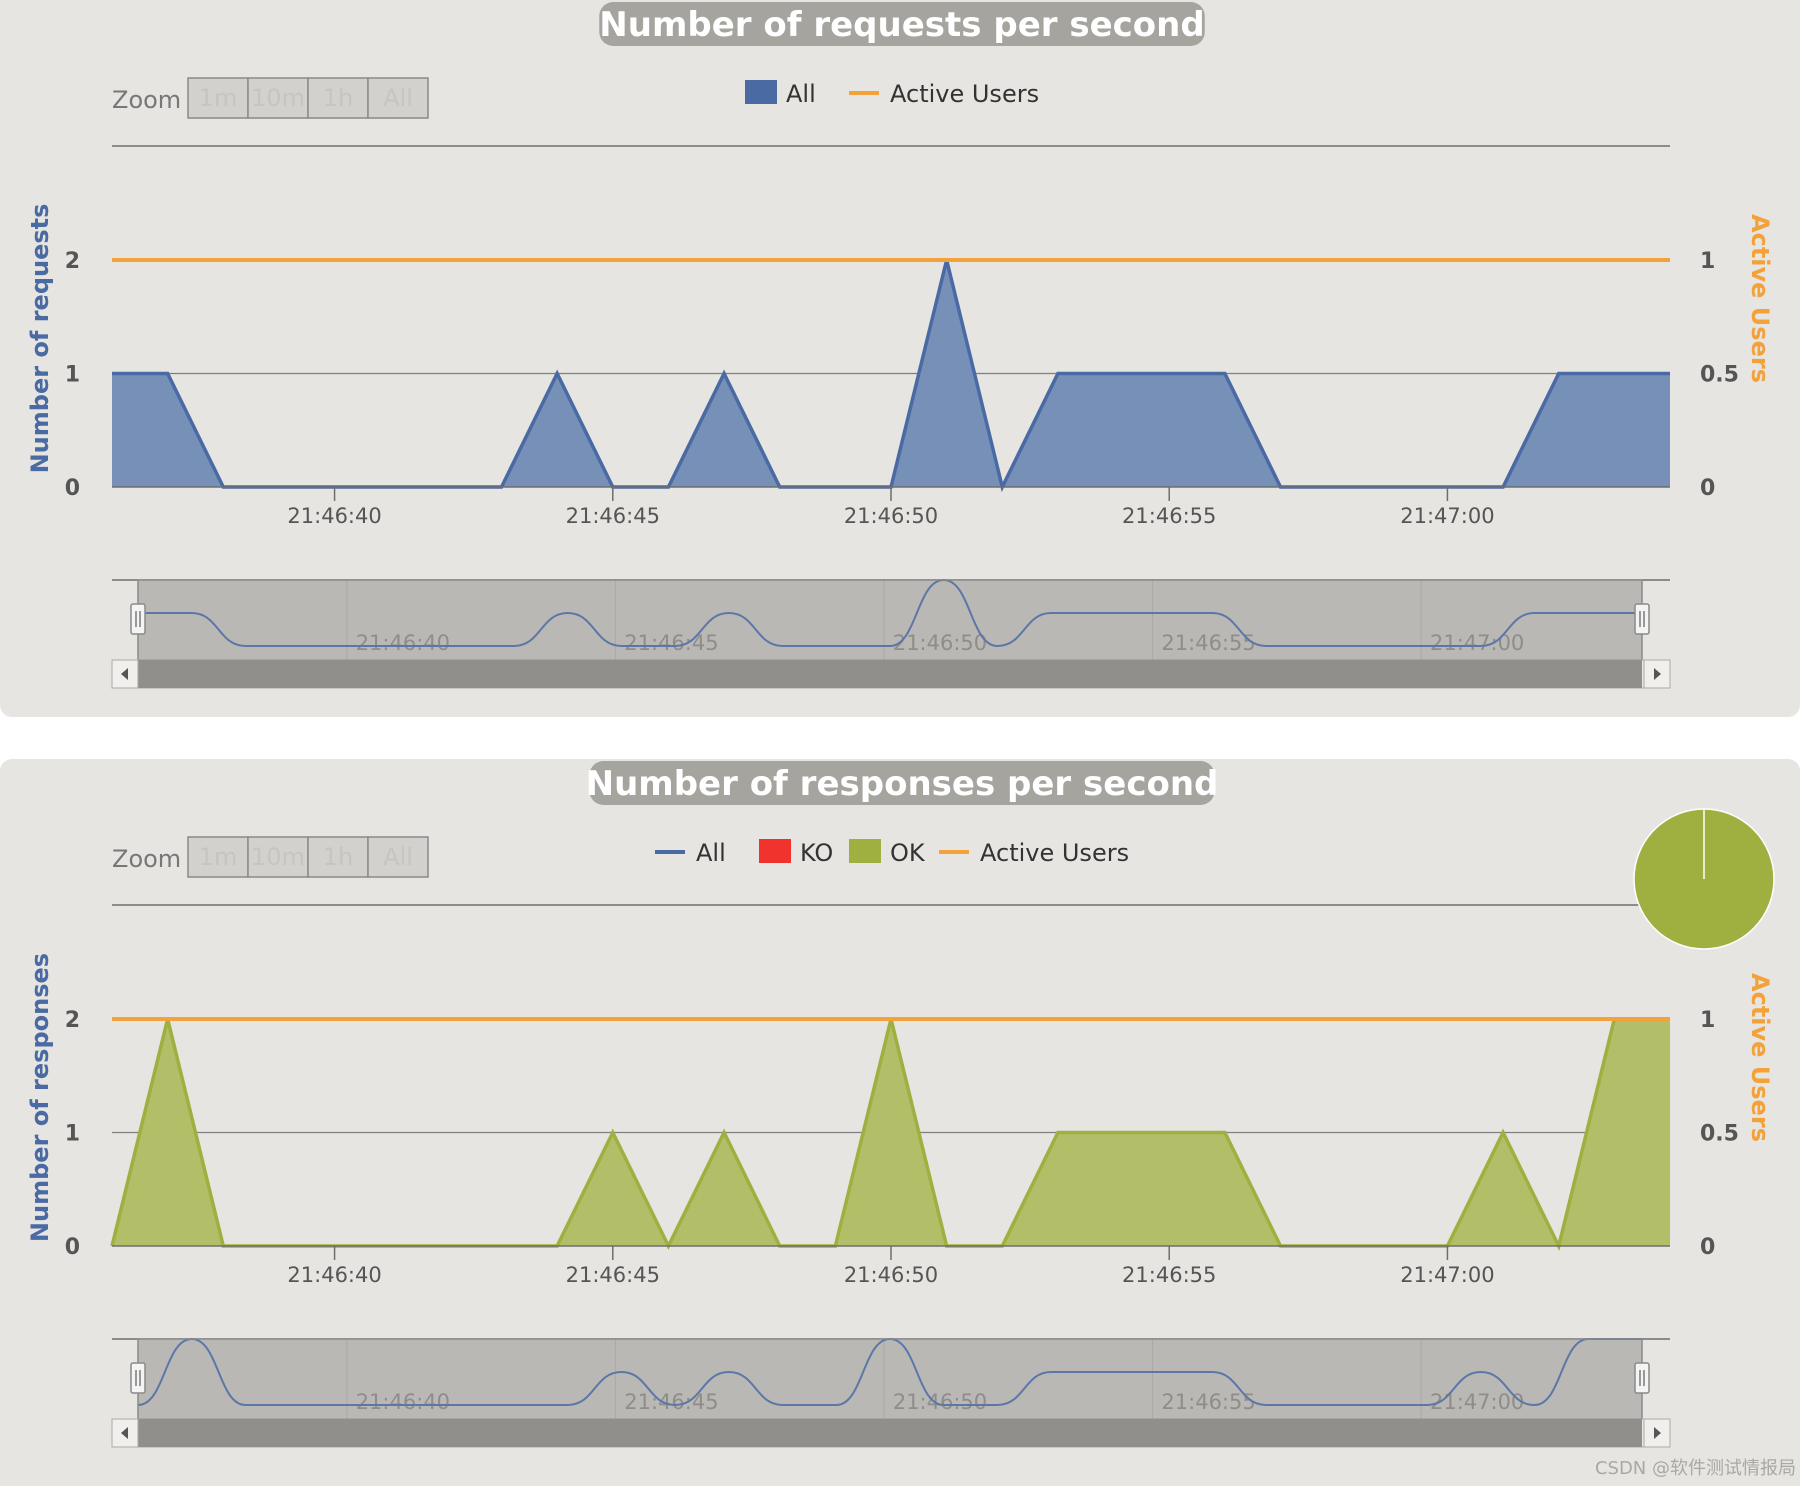  I want to click on scroll-right-button, so click(1657, 674).